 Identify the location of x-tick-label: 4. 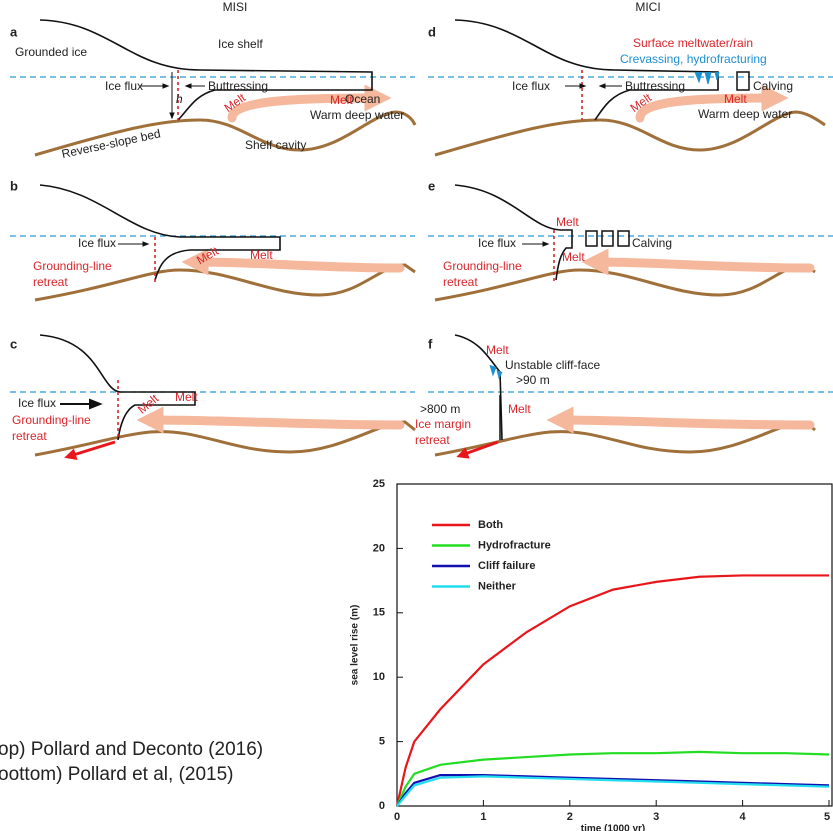
(743, 817).